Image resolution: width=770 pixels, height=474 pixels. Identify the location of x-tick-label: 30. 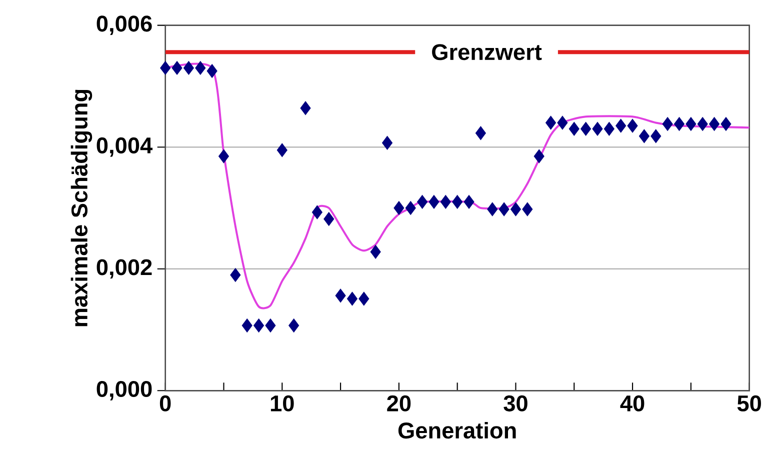
(516, 403).